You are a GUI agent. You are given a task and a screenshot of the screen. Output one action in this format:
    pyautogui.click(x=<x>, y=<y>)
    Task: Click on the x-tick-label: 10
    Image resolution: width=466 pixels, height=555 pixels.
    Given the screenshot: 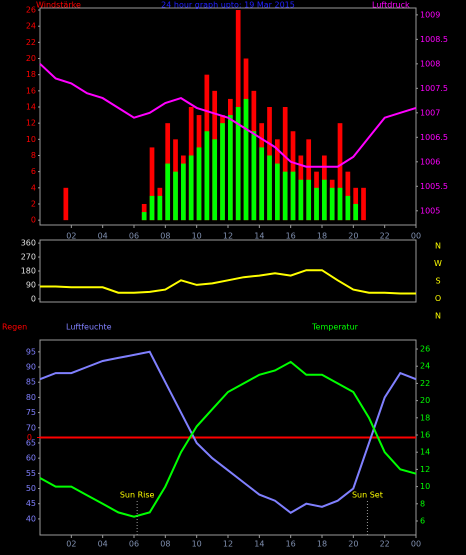 What is the action you would take?
    pyautogui.click(x=197, y=544)
    